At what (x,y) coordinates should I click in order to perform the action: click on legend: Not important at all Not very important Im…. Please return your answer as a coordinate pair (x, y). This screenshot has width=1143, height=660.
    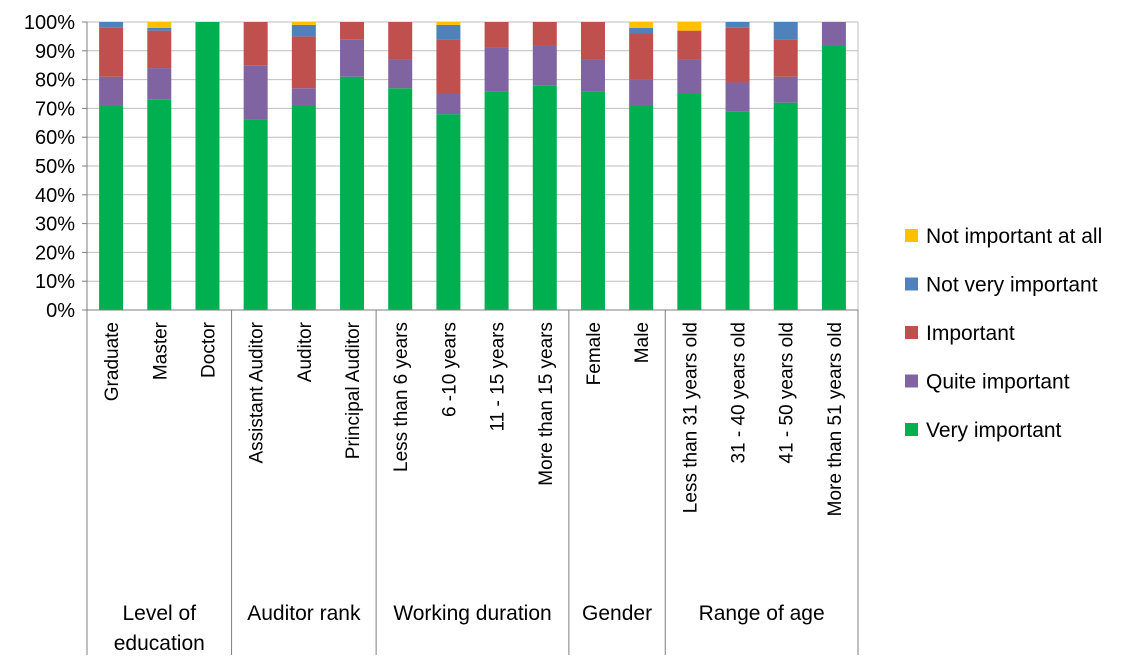
    Looking at the image, I should click on (1003, 333).